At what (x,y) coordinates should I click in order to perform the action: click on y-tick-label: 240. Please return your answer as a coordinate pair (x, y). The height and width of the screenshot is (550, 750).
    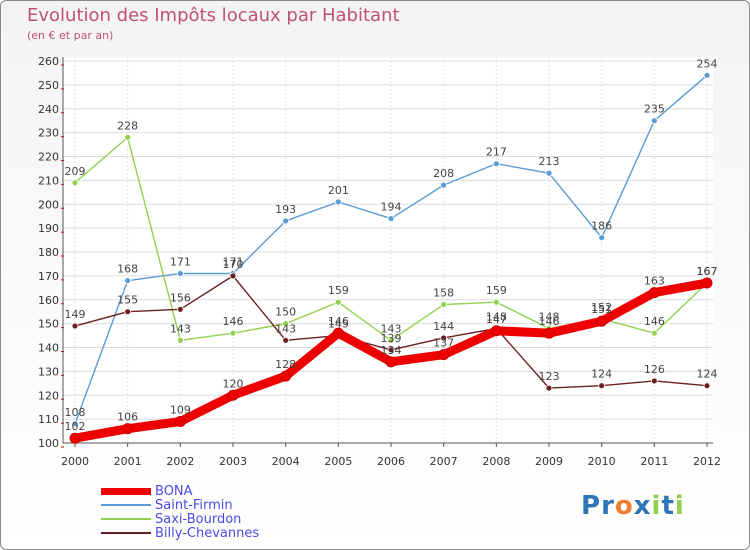
    Looking at the image, I should click on (48, 109).